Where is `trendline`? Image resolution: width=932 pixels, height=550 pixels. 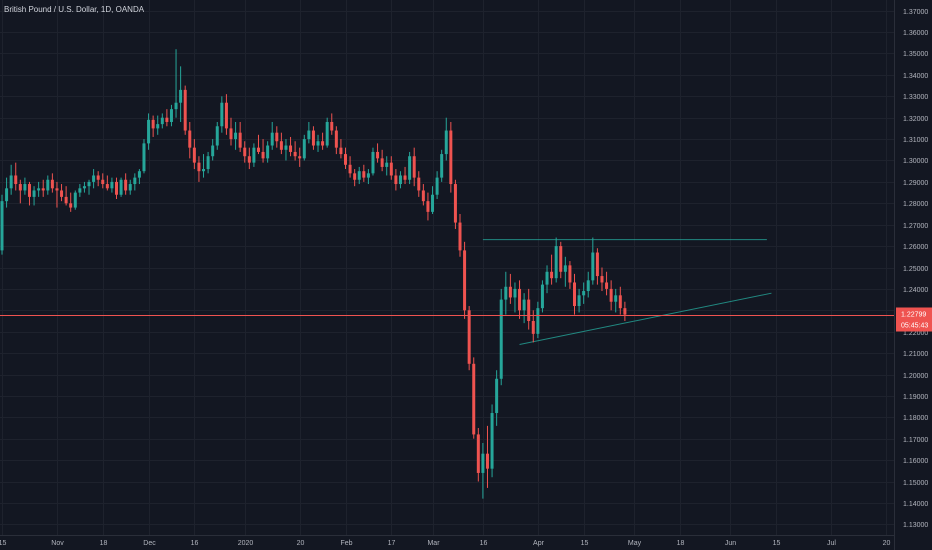 trendline is located at coordinates (645, 319).